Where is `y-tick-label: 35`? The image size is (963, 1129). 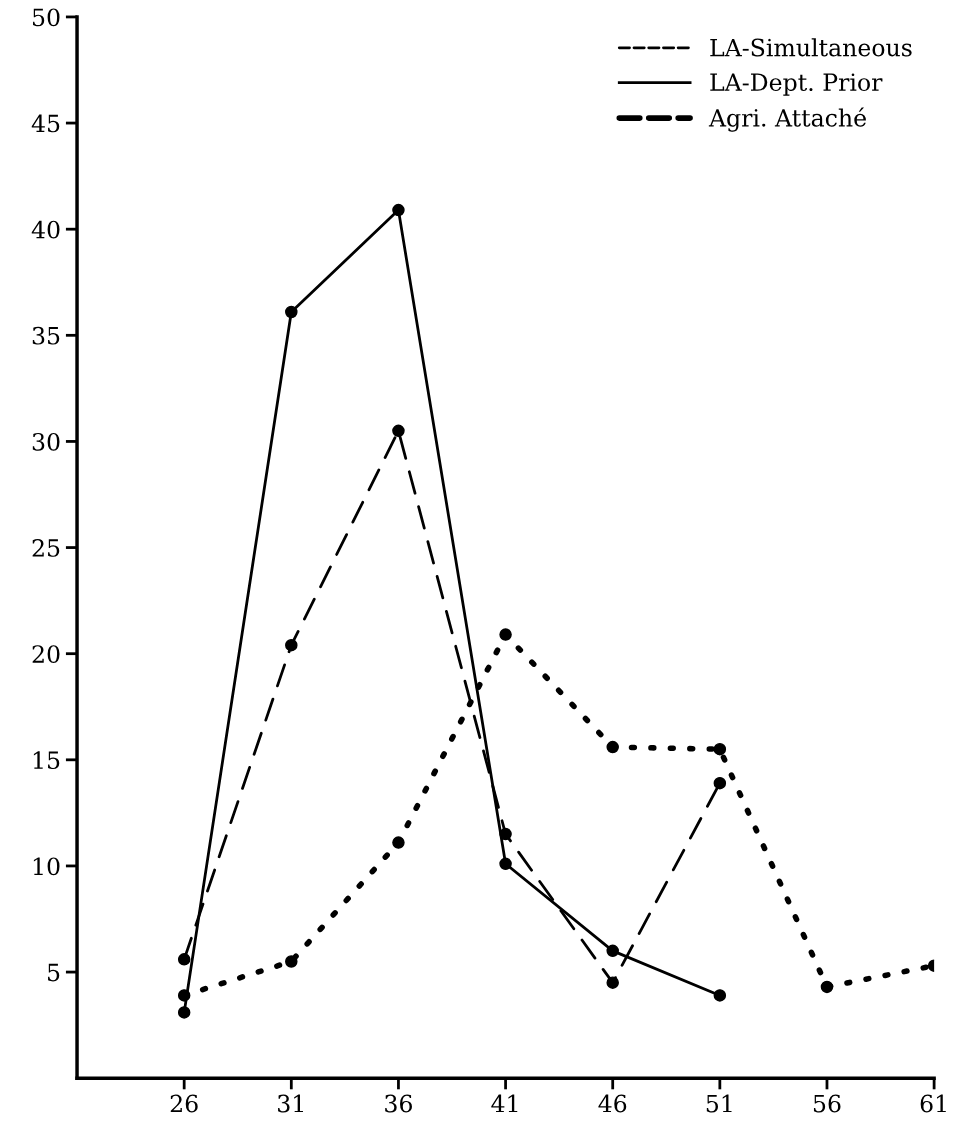
y-tick-label: 35 is located at coordinates (46, 335).